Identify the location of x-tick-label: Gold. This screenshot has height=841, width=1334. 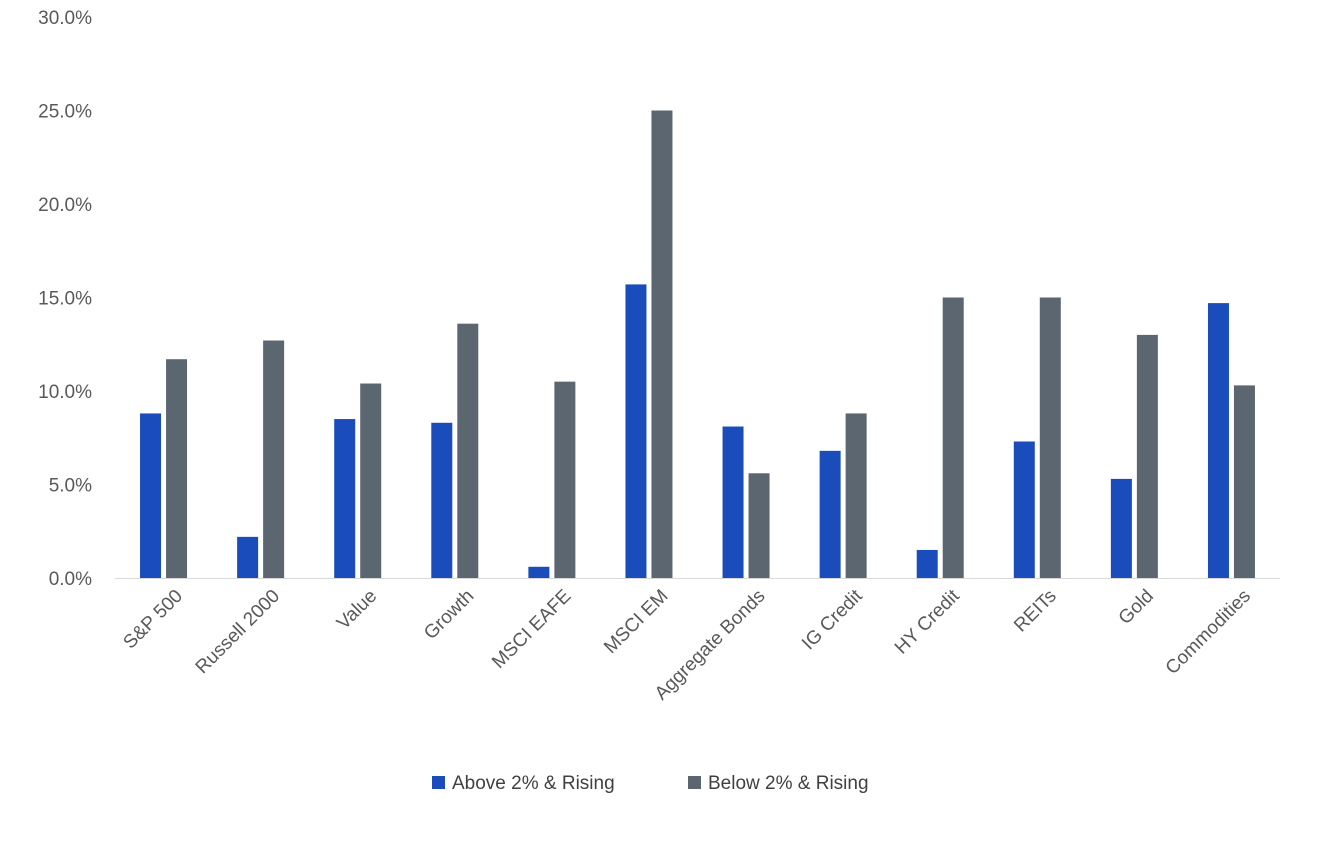
(1136, 607).